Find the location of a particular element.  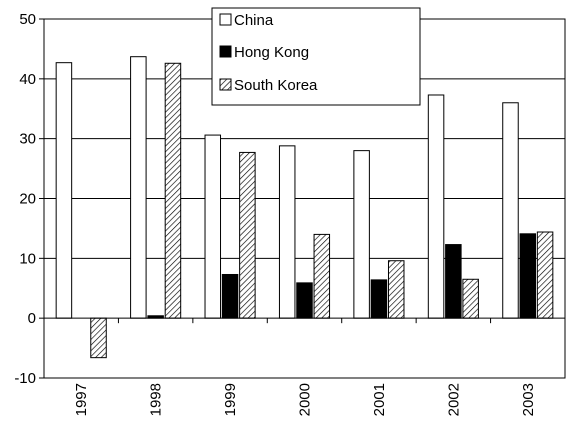

y-tick-label: -10 is located at coordinates (25, 378).